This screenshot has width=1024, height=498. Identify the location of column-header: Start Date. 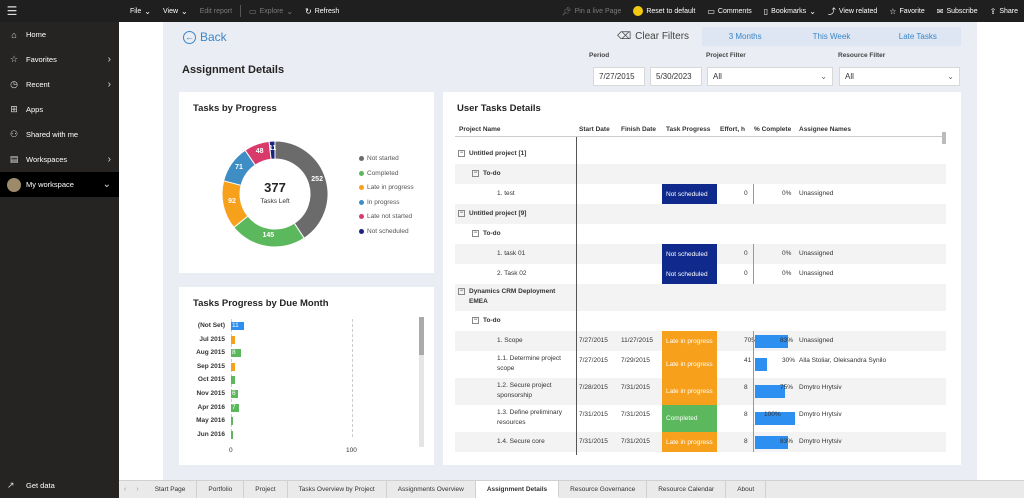
(594, 129).